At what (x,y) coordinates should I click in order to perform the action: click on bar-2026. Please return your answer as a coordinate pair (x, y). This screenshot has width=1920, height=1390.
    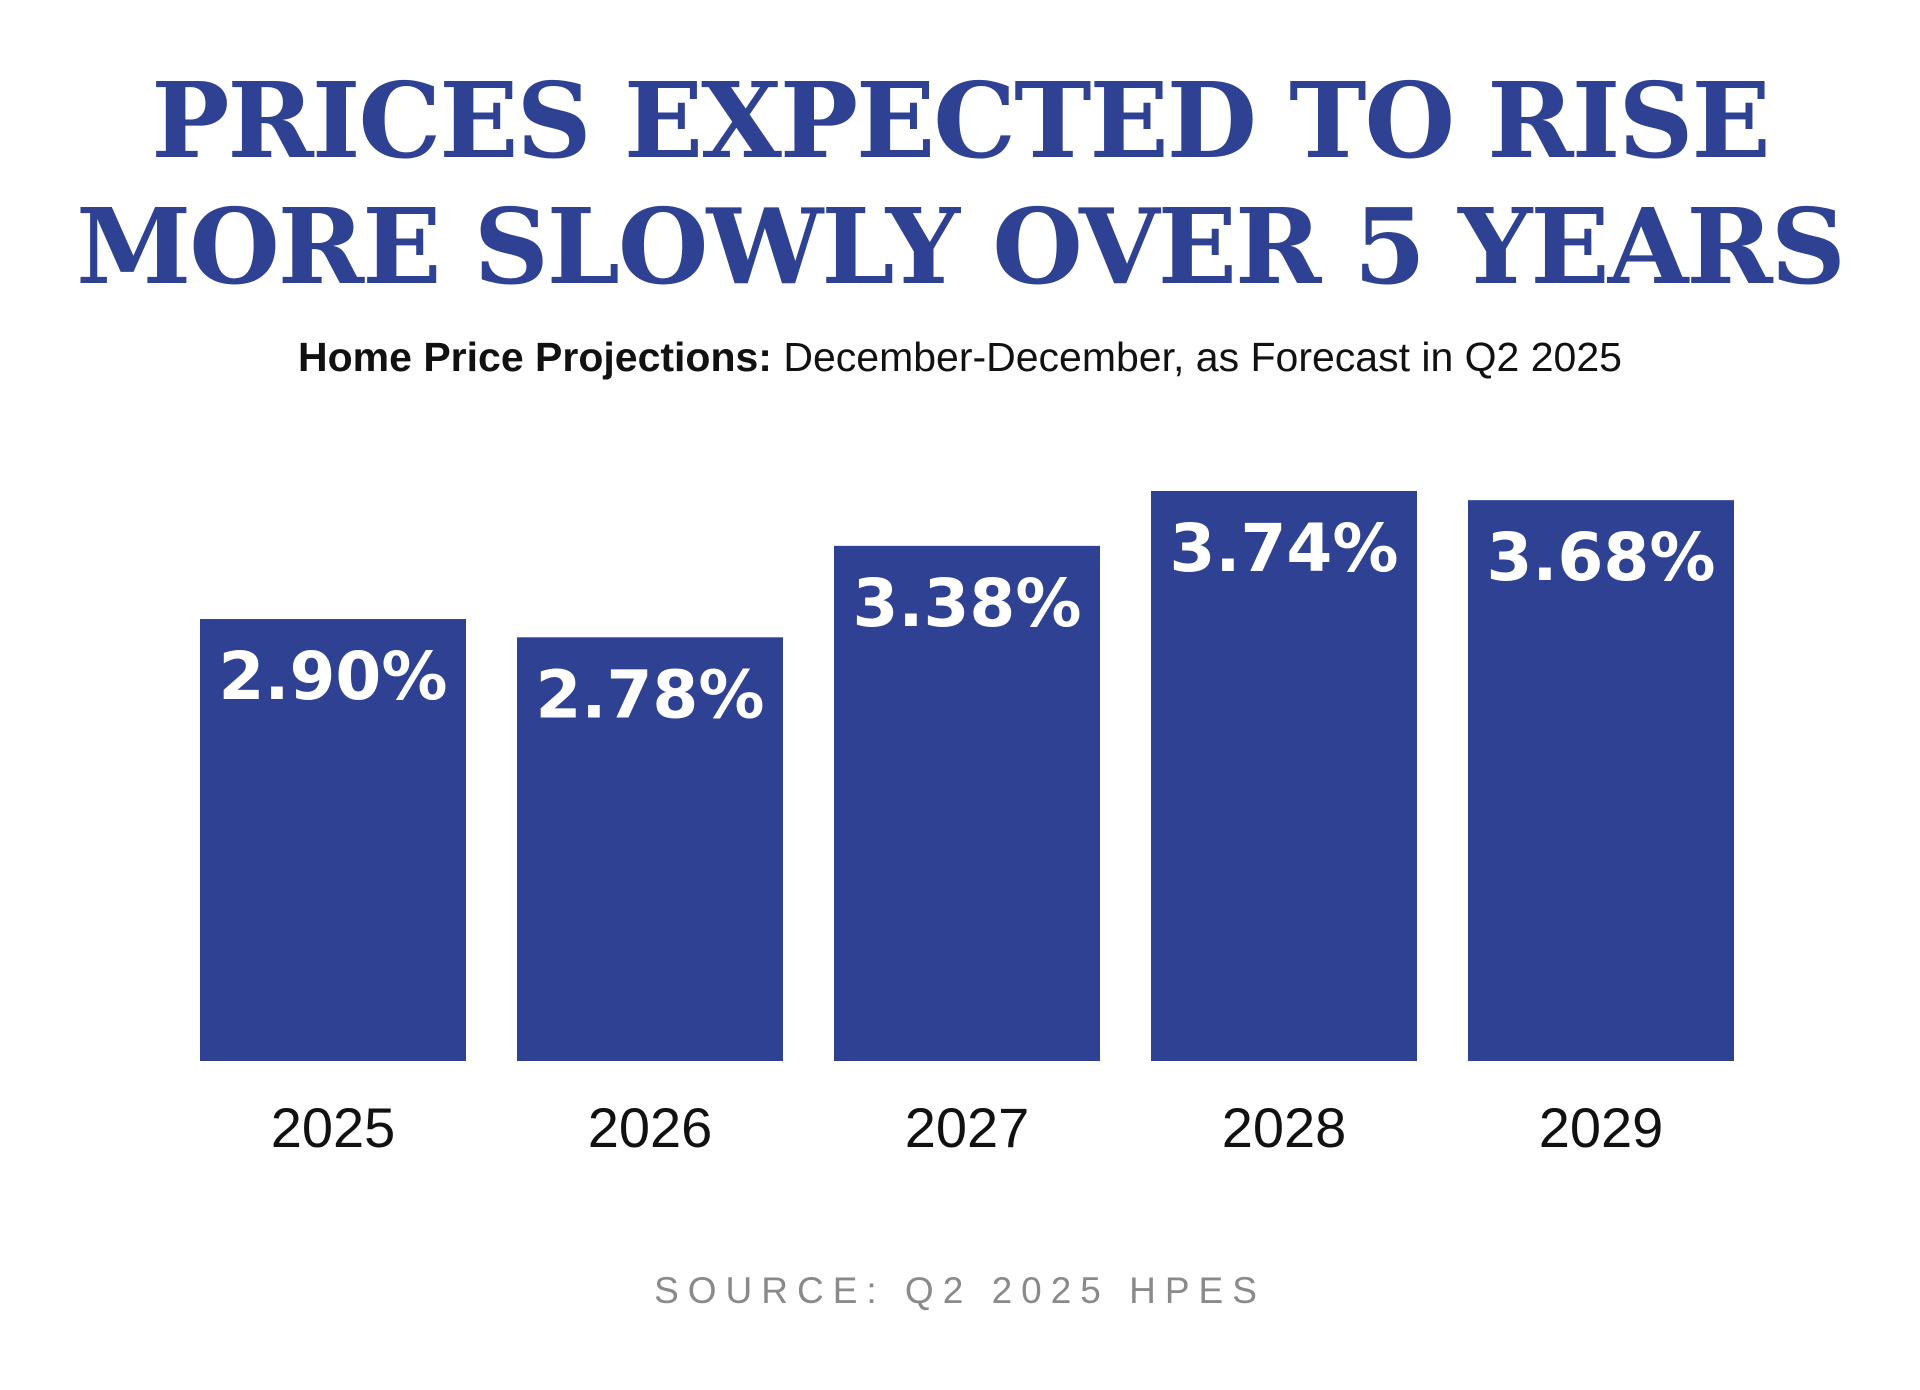
    Looking at the image, I should click on (650, 849).